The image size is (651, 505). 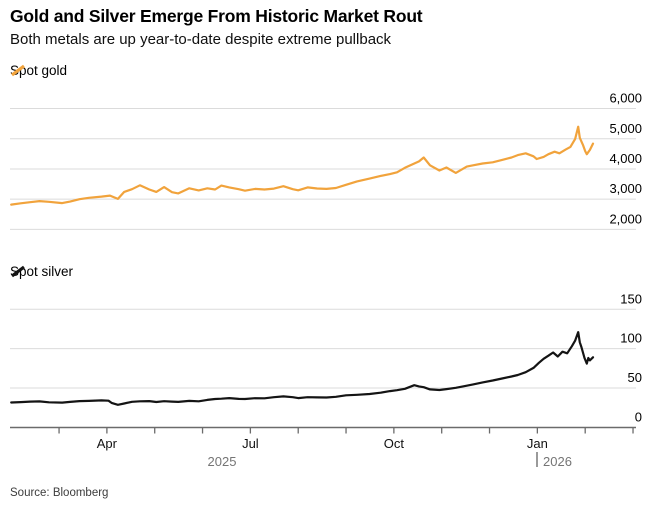 What do you see at coordinates (625, 158) in the screenshot?
I see `y-tick-label: 4,000` at bounding box center [625, 158].